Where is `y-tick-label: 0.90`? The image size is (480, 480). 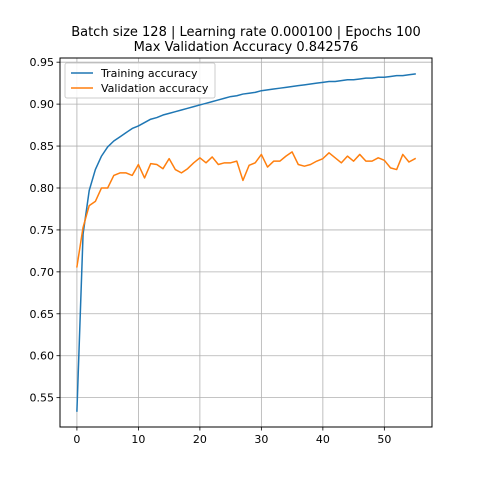 y-tick-label: 0.90 is located at coordinates (42, 104).